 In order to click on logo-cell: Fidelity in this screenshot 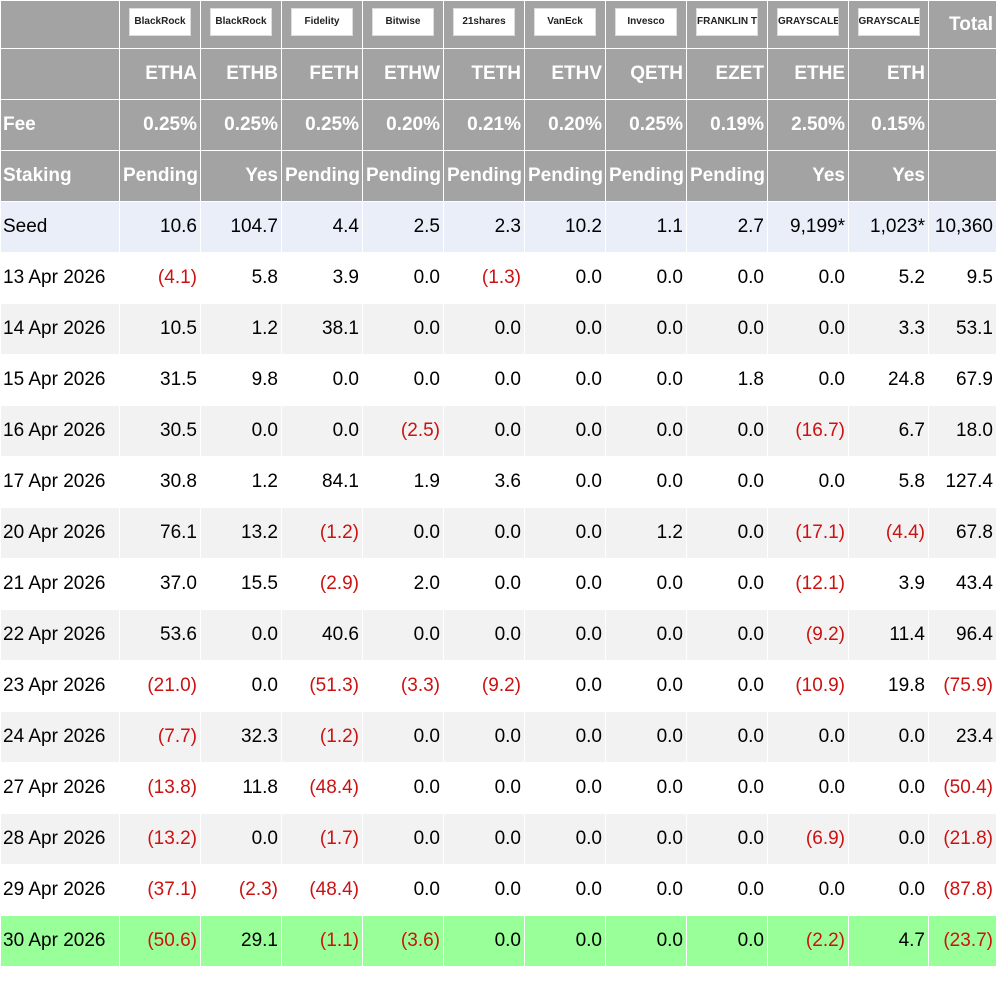, I will do `click(322, 24)`.